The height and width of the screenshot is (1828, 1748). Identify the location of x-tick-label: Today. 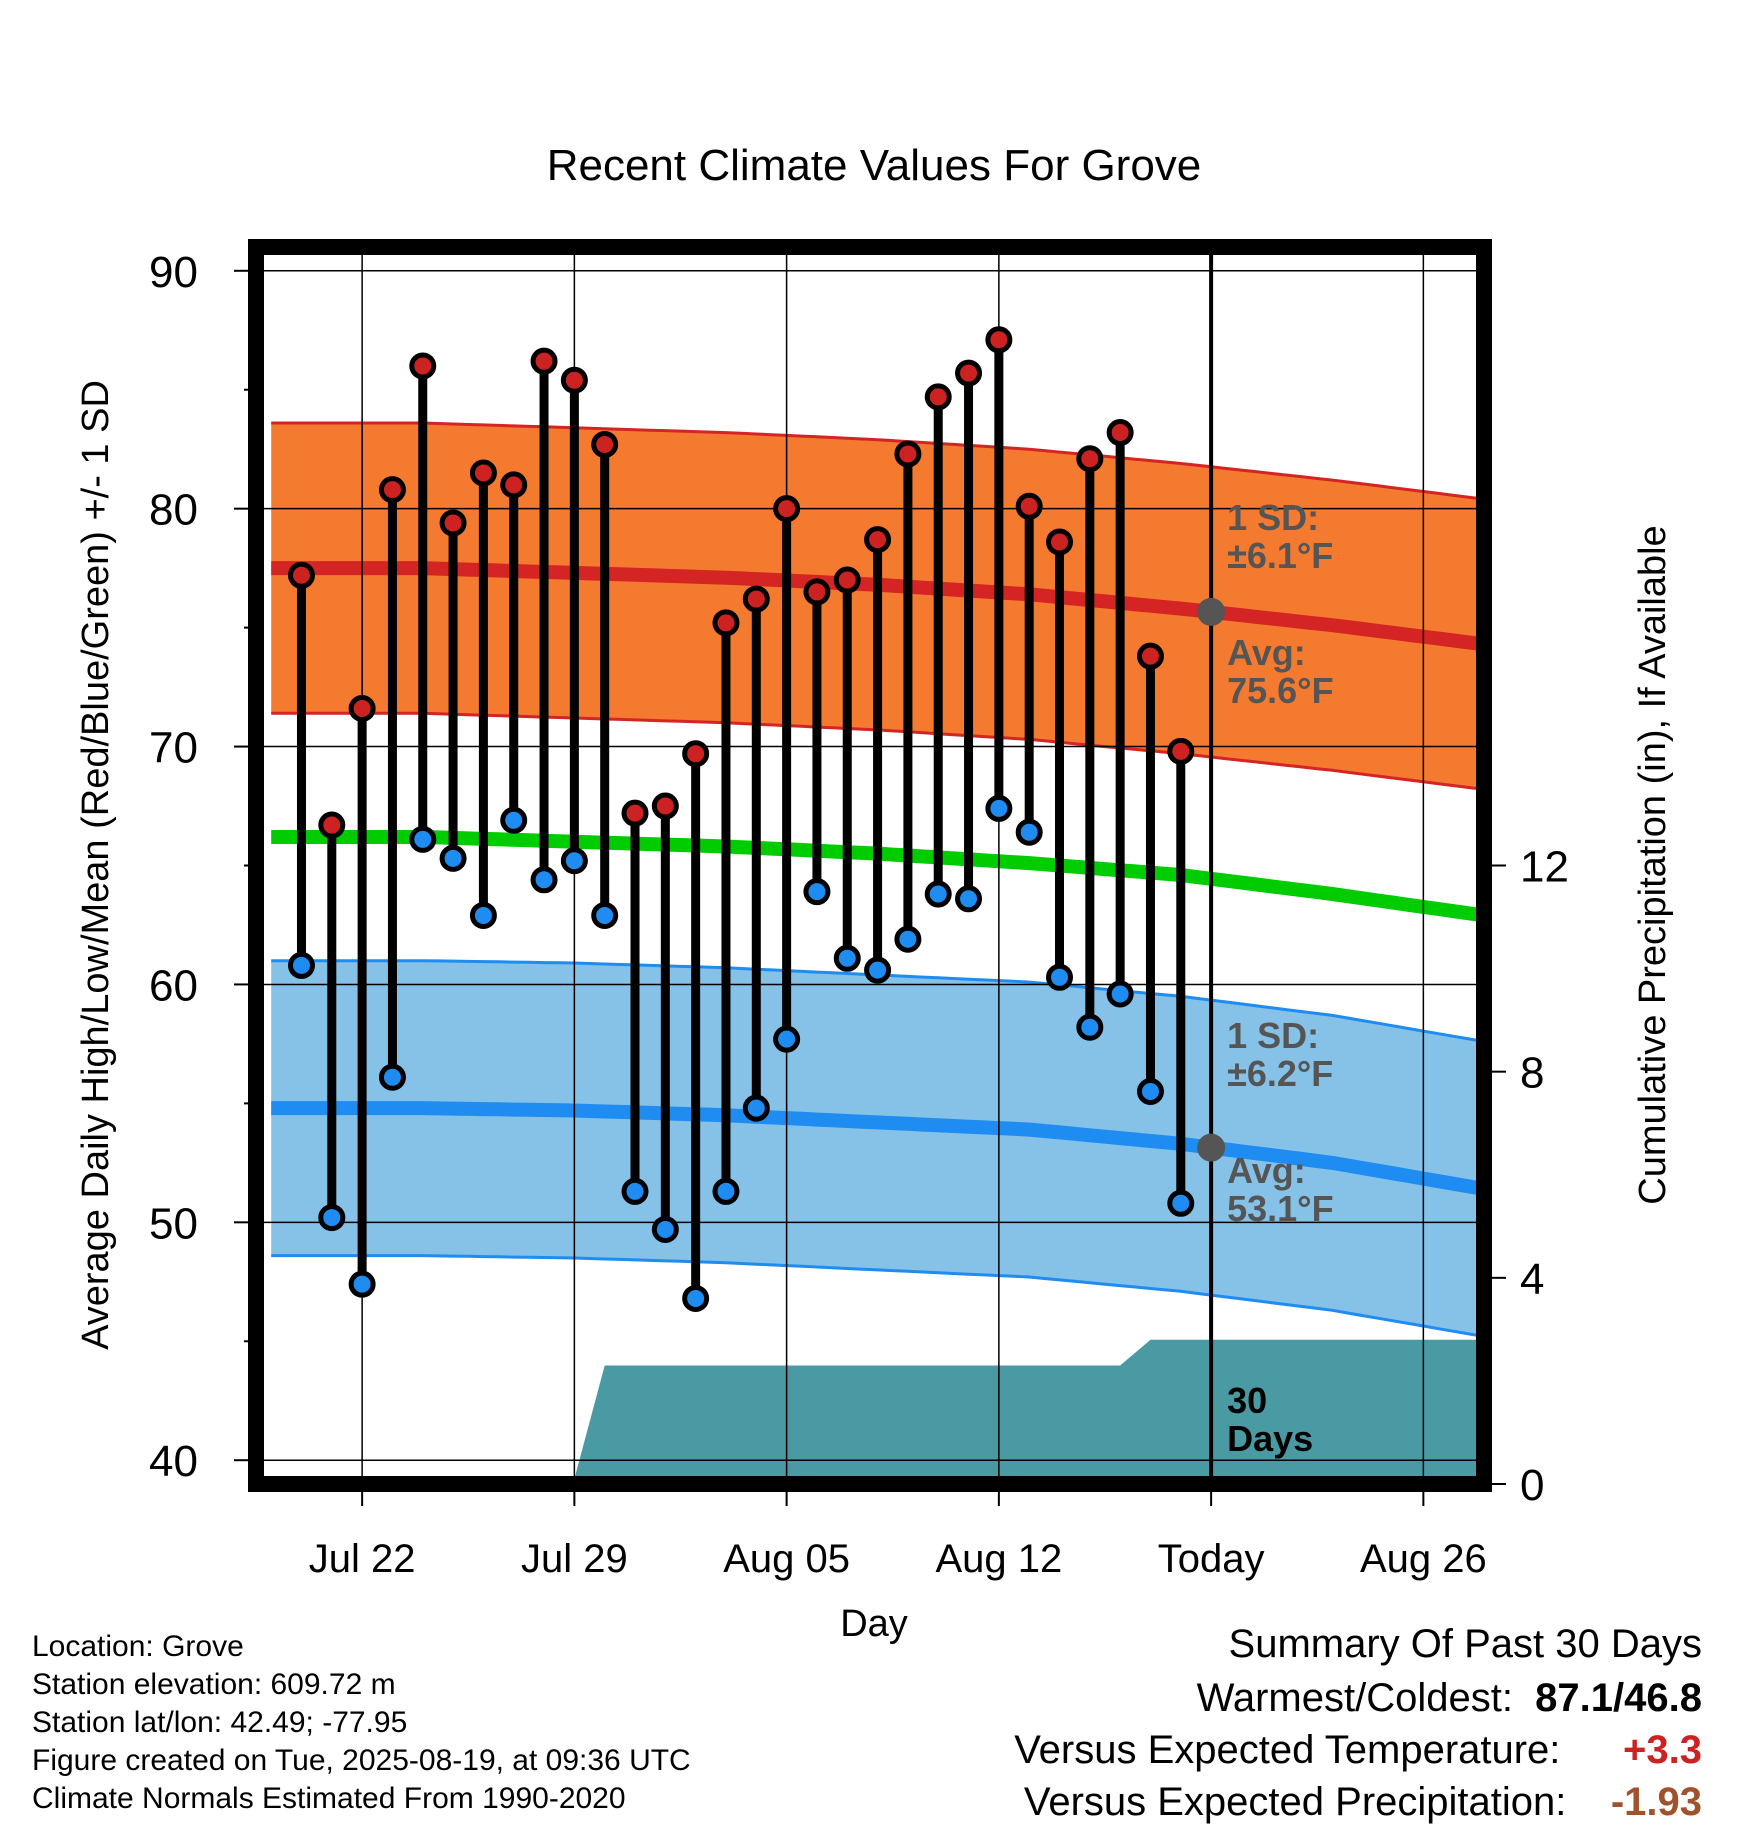
(1211, 1559).